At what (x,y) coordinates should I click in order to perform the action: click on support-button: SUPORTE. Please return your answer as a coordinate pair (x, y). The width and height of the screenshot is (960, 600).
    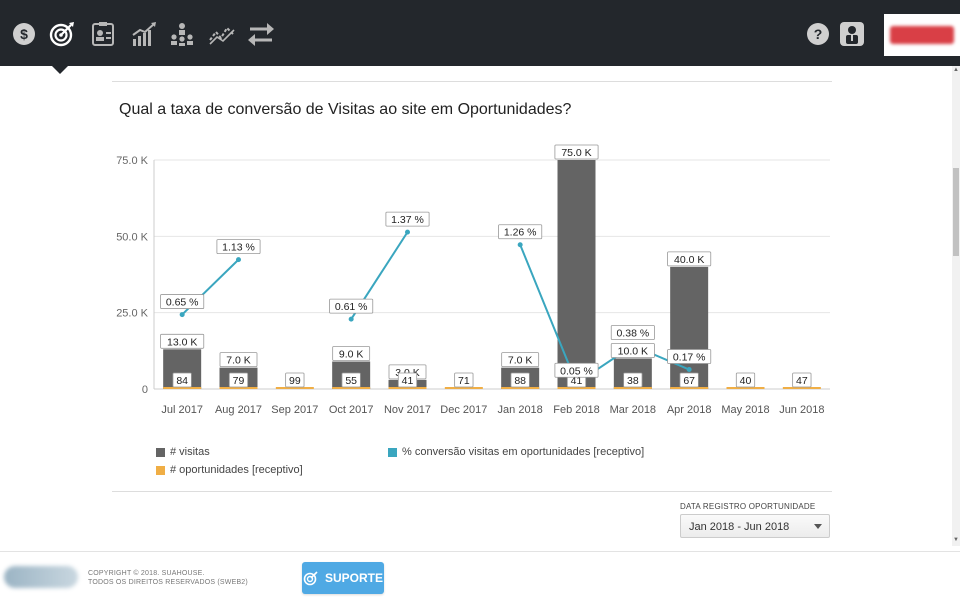
    Looking at the image, I should click on (343, 578).